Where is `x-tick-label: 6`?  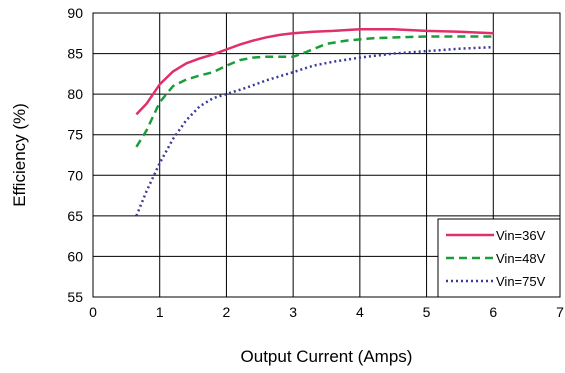
x-tick-label: 6 is located at coordinates (493, 312).